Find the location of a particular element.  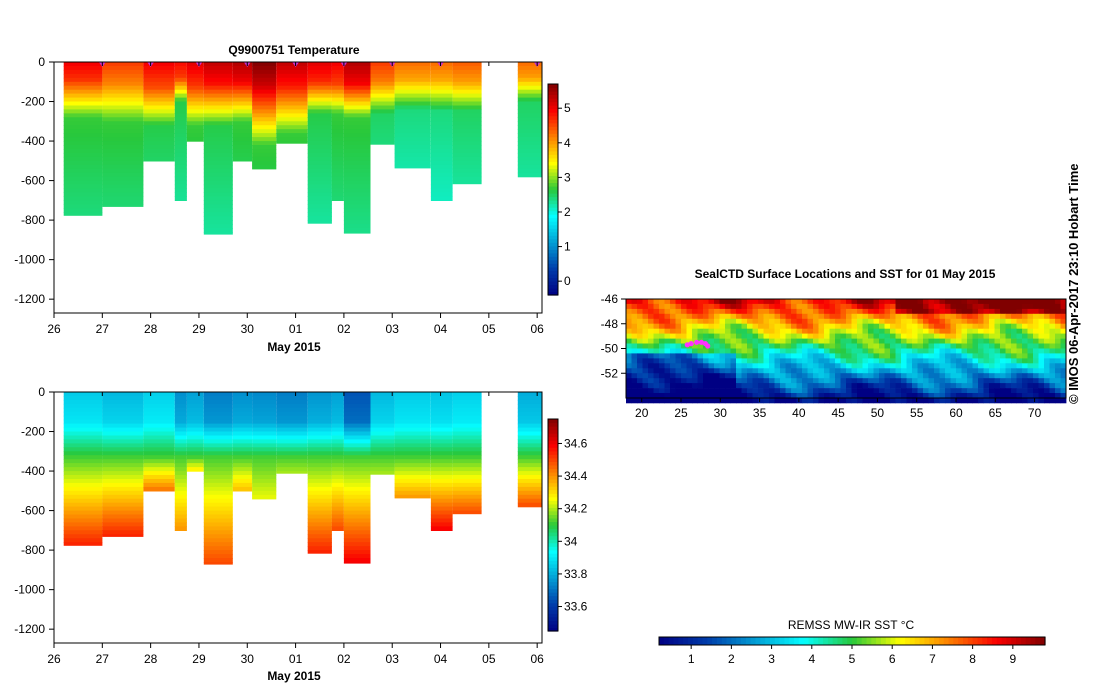

x-tick-label: 26 is located at coordinates (54, 329).